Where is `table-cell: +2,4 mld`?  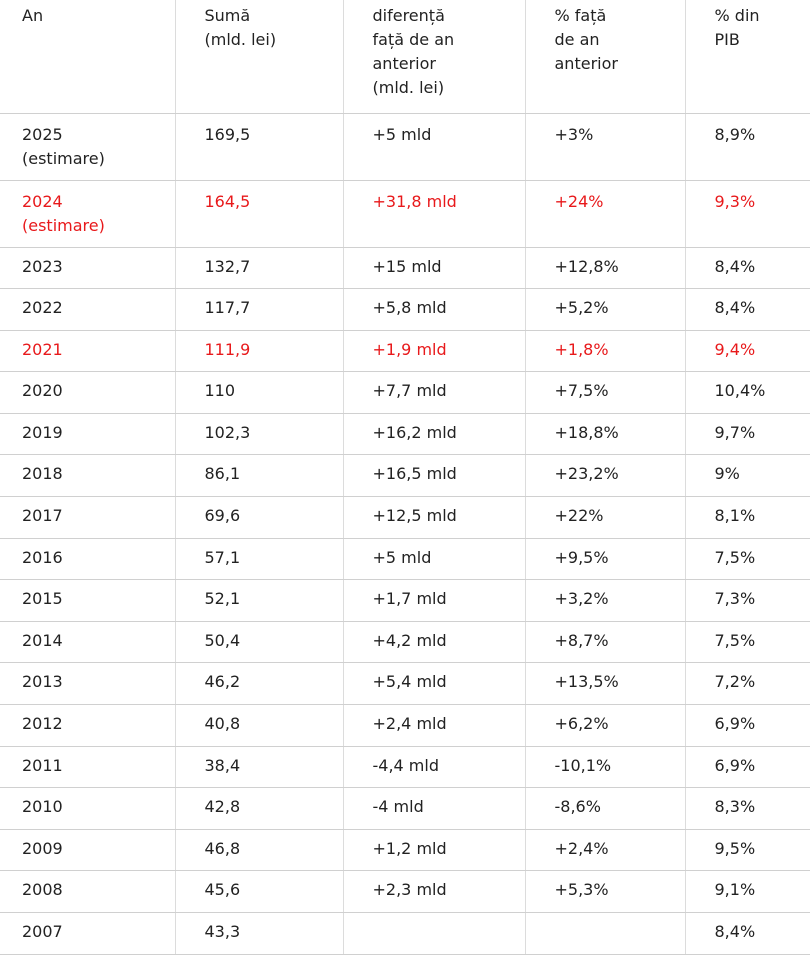
table-cell: +2,4 mld is located at coordinates (433, 725).